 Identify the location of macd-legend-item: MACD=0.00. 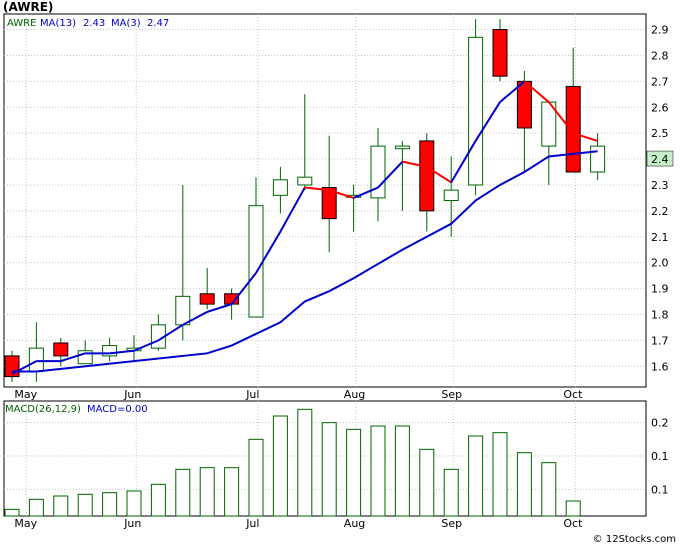
(117, 409).